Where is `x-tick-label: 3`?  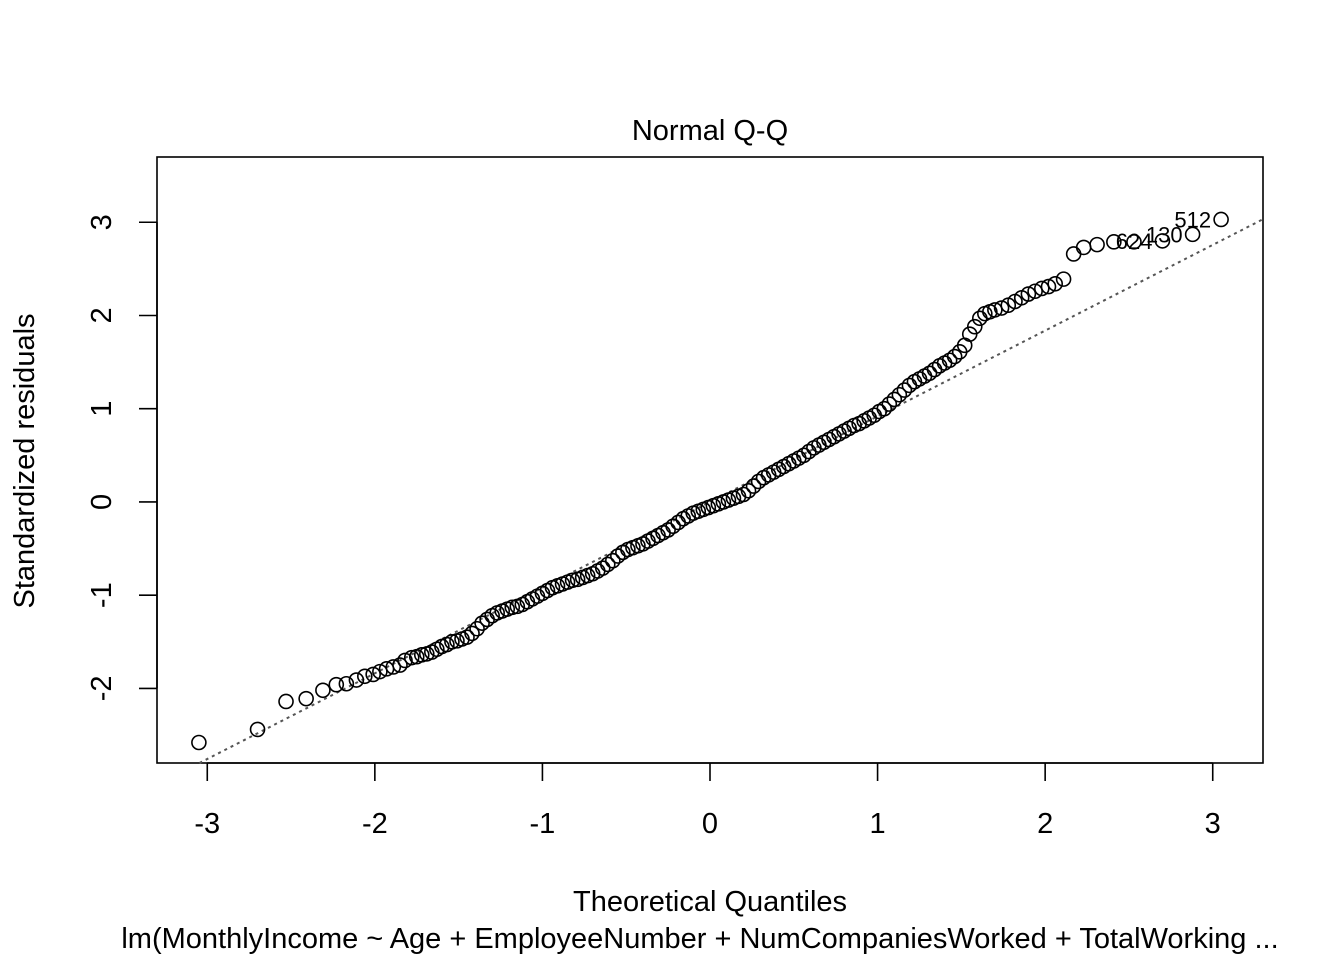
x-tick-label: 3 is located at coordinates (1213, 824).